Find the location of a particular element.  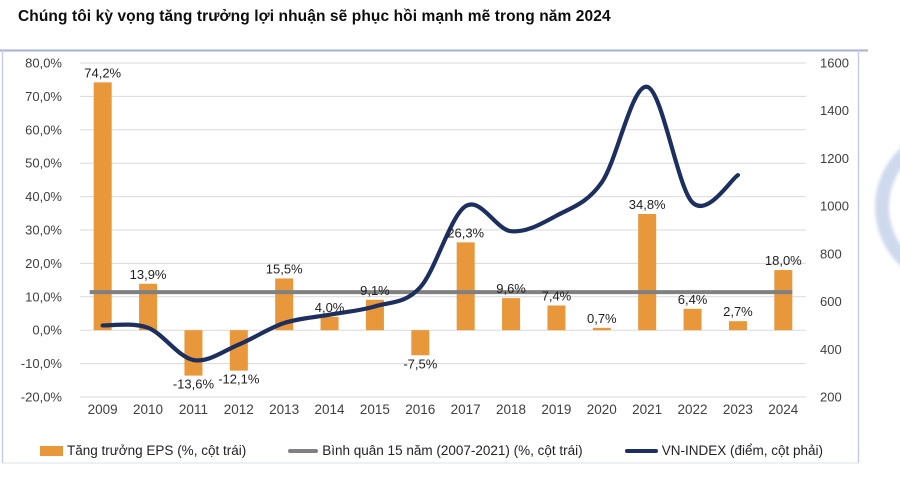

x-axis-year-label: 2012 is located at coordinates (239, 409).